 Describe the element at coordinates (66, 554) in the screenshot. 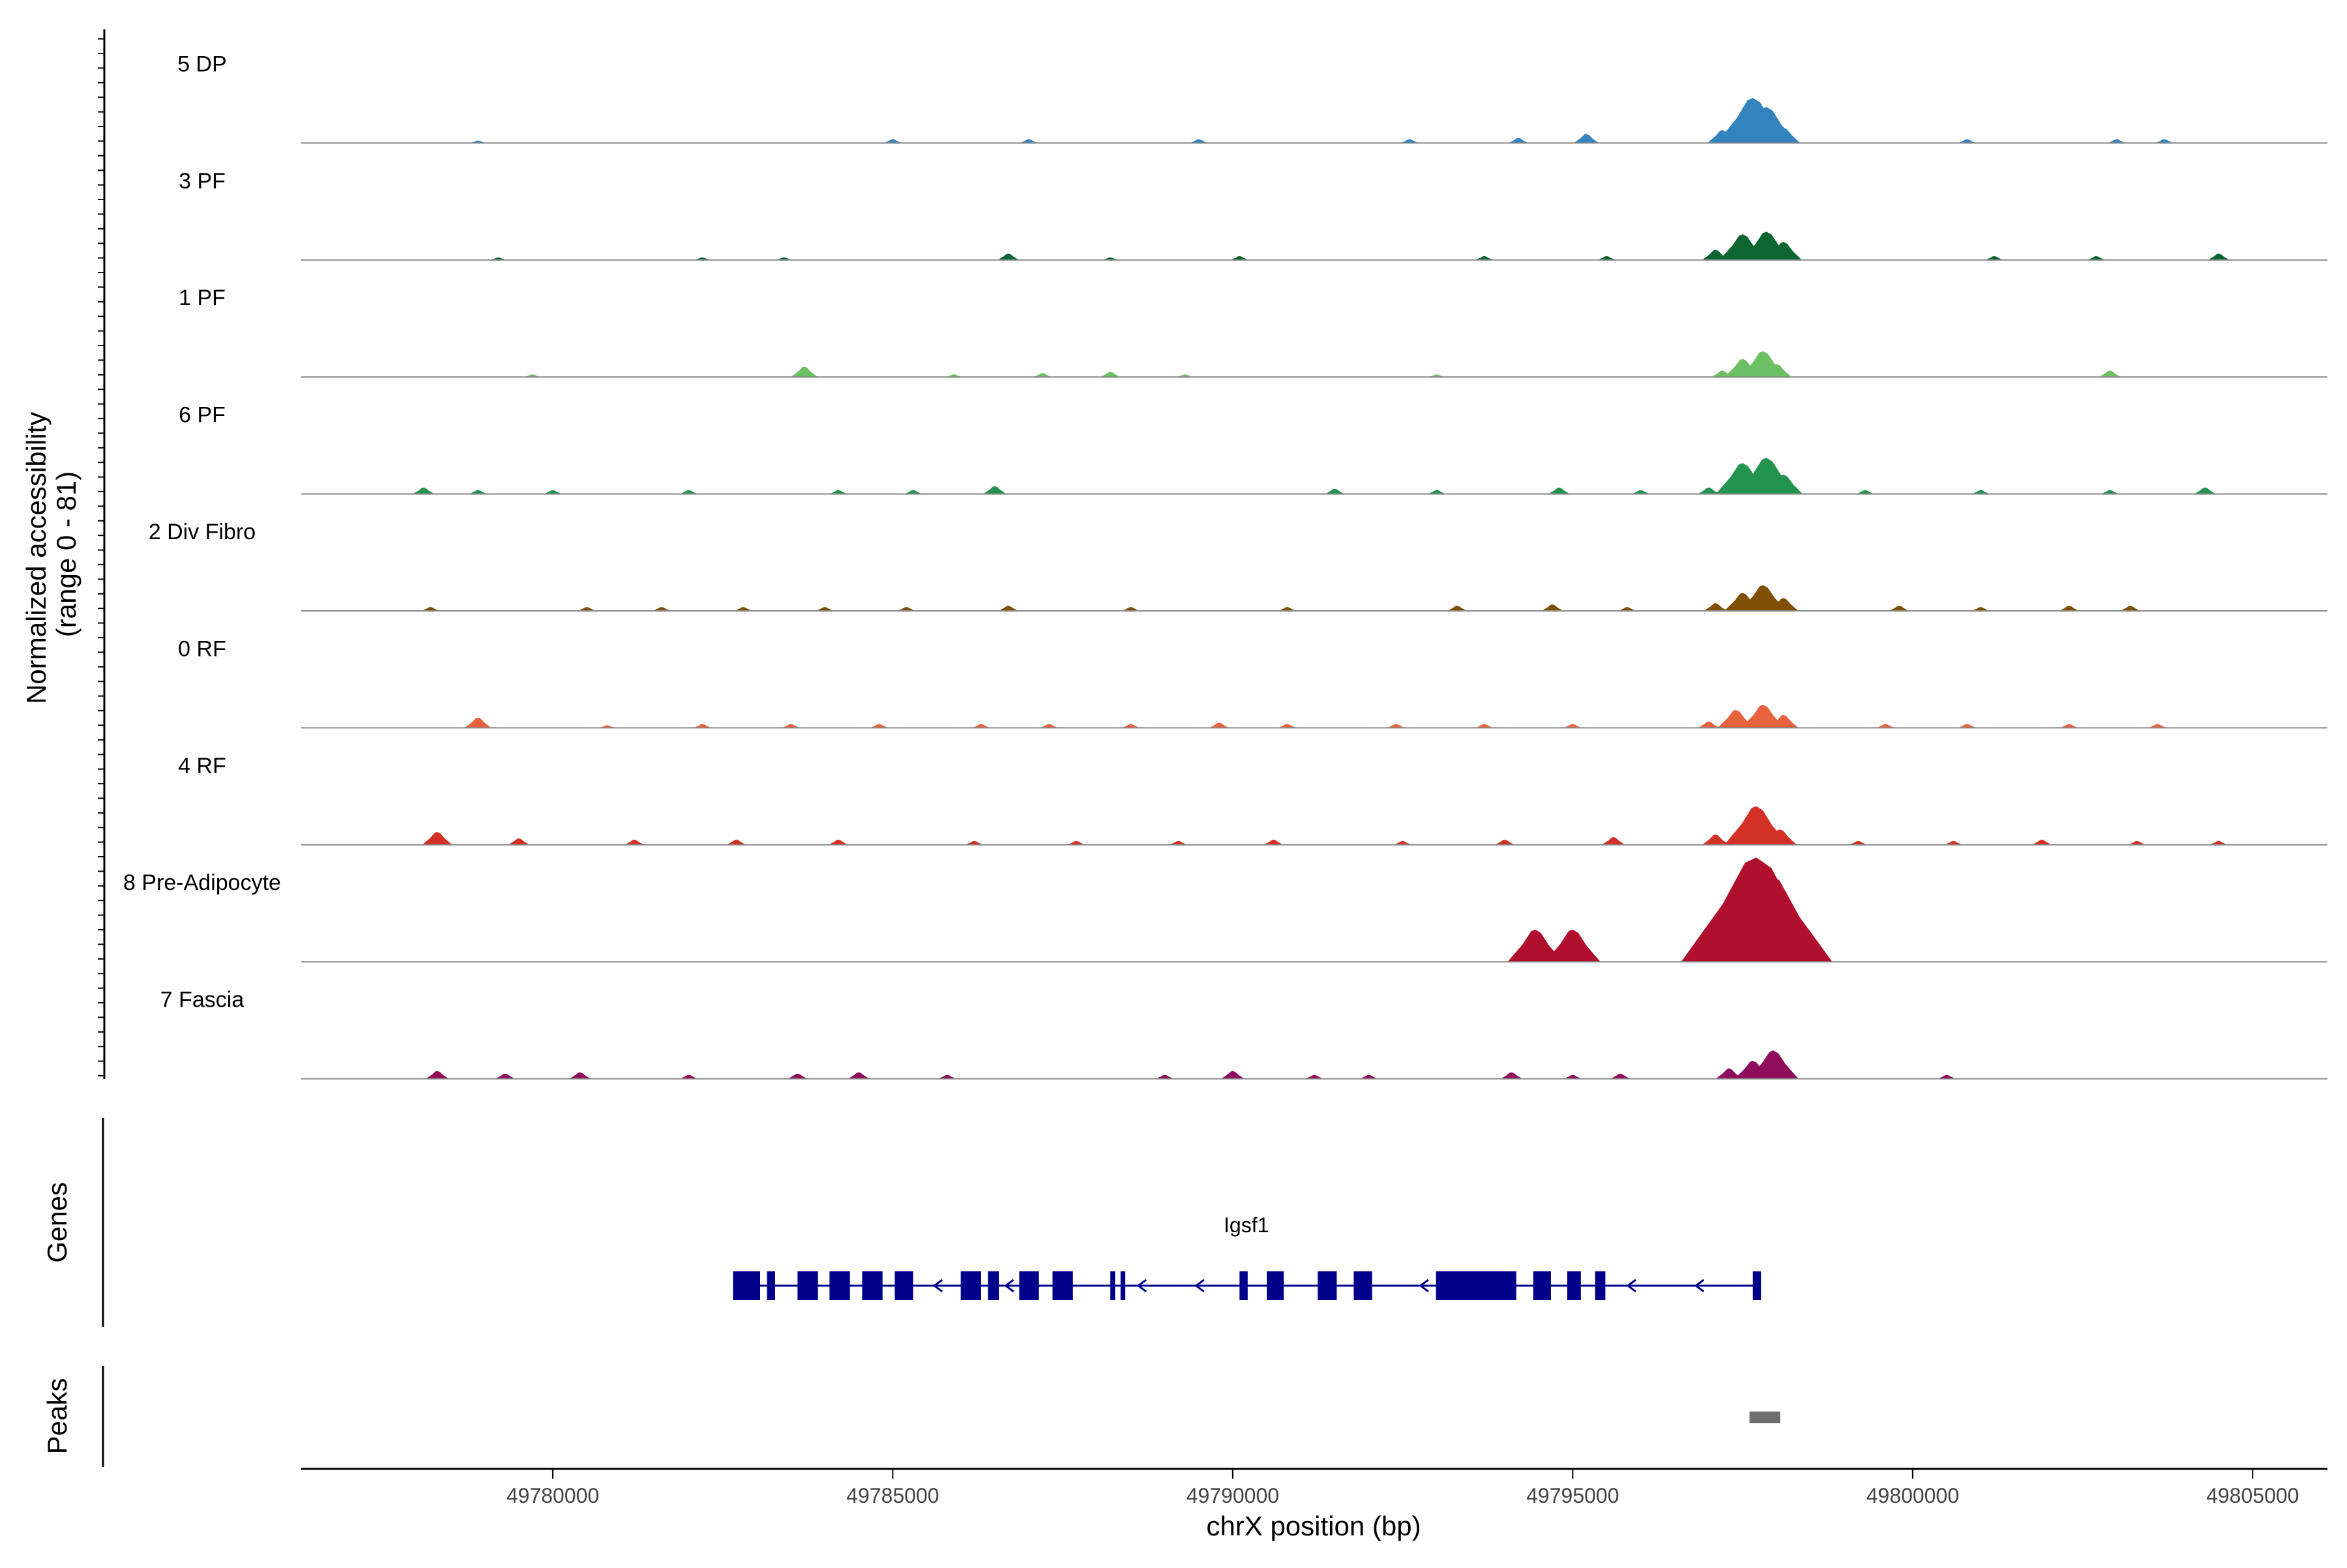

I see `y-axis-title-line2: (range 0 - 81)` at that location.